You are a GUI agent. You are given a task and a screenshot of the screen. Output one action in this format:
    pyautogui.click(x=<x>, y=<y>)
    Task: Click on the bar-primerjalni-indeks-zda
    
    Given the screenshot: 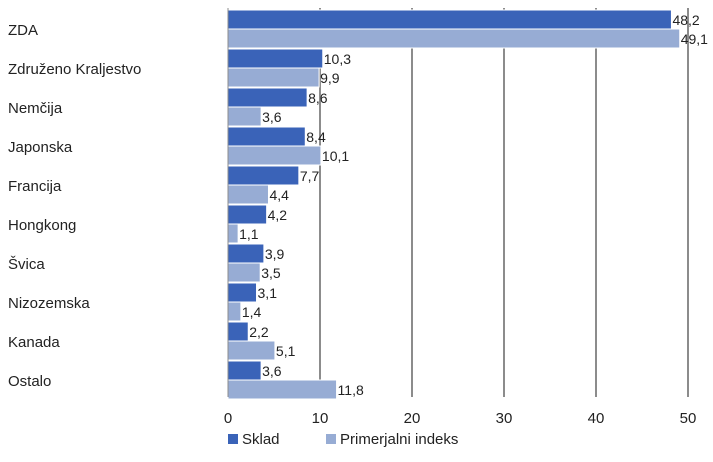 What is the action you would take?
    pyautogui.click(x=454, y=38)
    